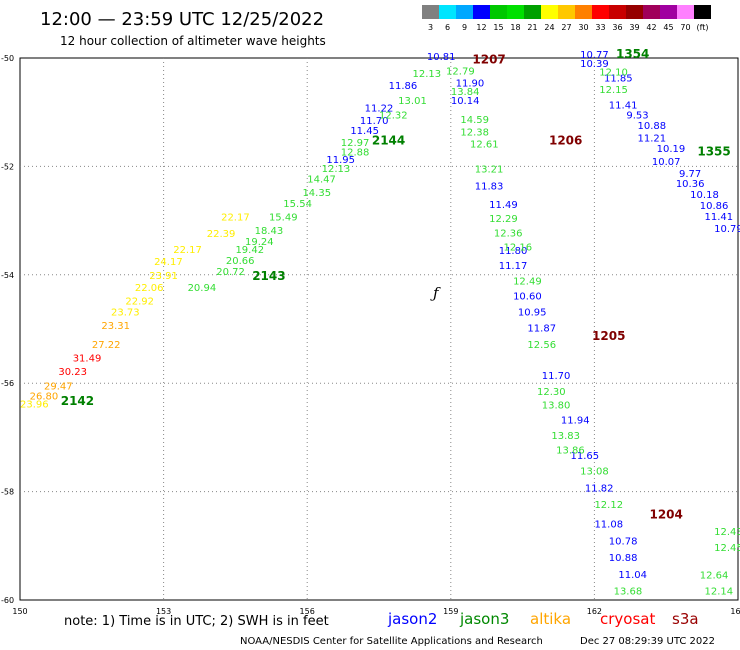  I want to click on data-point-jason2: 11.90, so click(470, 84).